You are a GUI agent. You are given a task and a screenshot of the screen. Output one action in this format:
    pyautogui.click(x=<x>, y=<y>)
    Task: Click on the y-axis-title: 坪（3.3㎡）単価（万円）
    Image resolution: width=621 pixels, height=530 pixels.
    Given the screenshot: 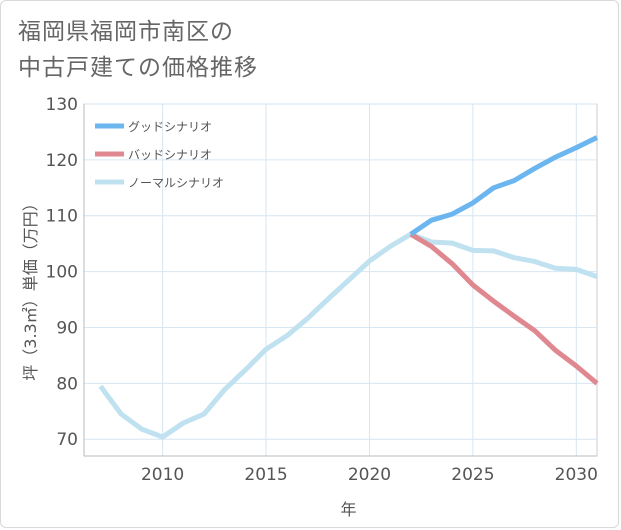 What is the action you would take?
    pyautogui.click(x=30, y=287)
    